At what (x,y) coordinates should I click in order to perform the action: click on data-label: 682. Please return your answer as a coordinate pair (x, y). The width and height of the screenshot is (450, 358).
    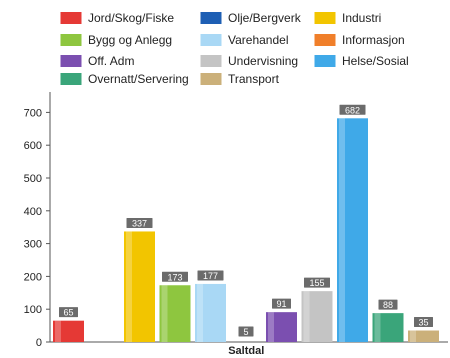
    Looking at the image, I should click on (352, 110).